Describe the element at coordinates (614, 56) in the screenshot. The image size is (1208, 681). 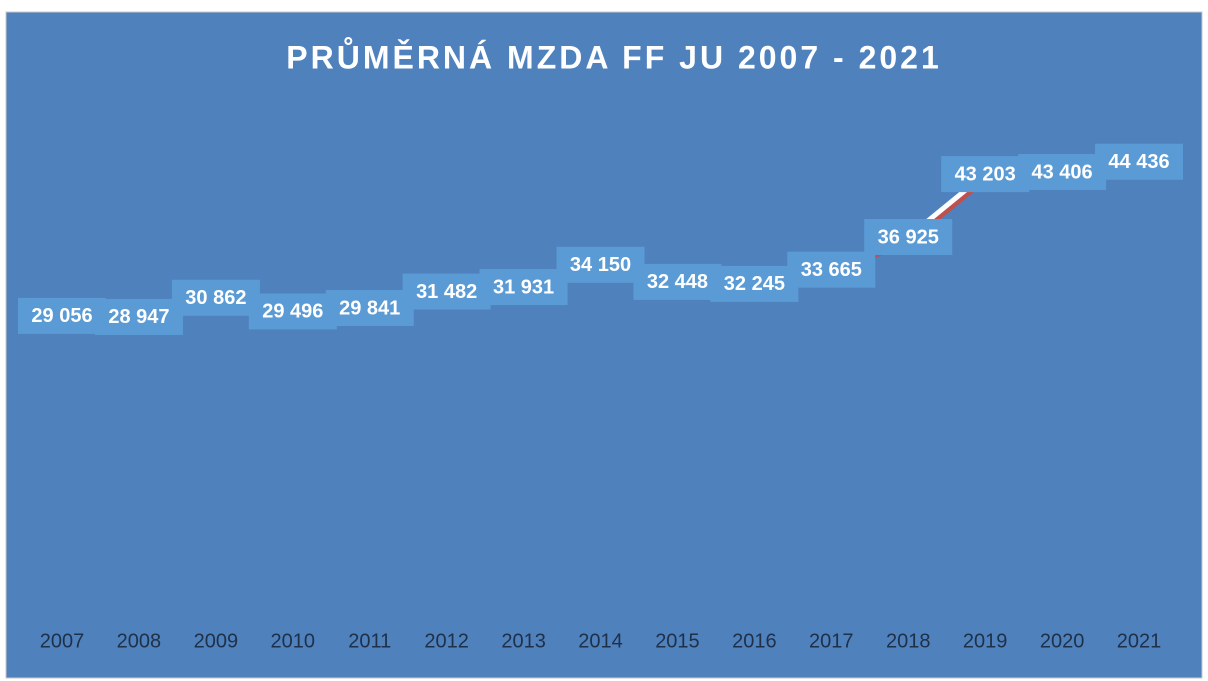
I see `chart-title: PRŮMĚRNÁ MZDA FF JU 2007 - 2021` at that location.